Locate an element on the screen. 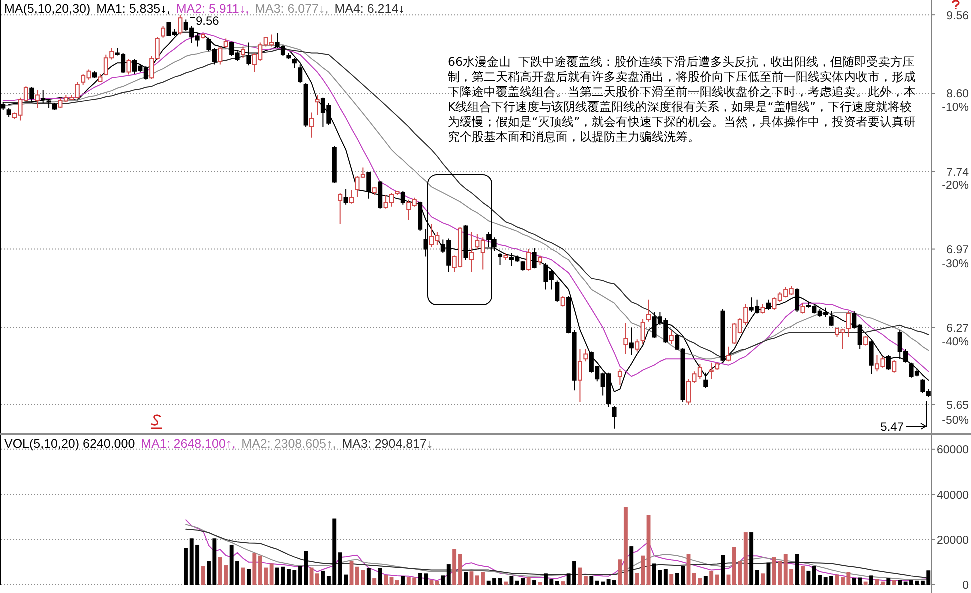 The width and height of the screenshot is (971, 593). y2-tick-label: -10% is located at coordinates (955, 108).